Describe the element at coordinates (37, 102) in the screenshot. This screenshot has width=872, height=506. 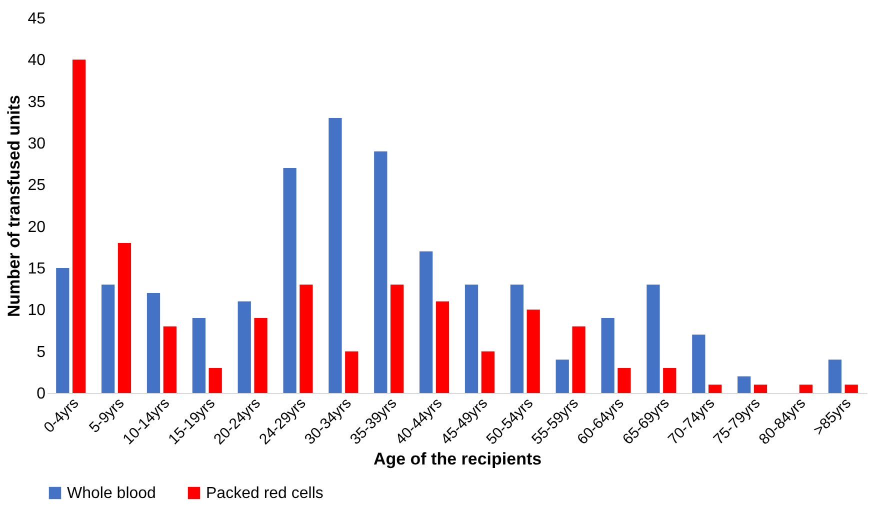
I see `y-tick-label: 35` at that location.